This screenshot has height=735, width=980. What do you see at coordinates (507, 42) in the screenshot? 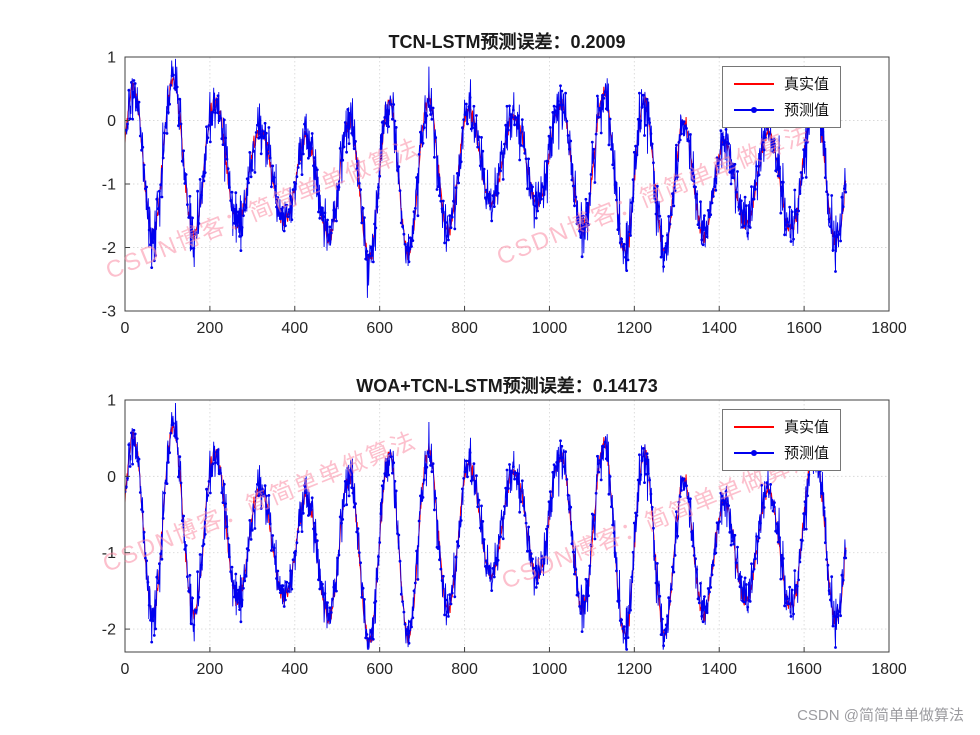
I see `plot1-title: TCN-LSTM预测误差：0.2009` at bounding box center [507, 42].